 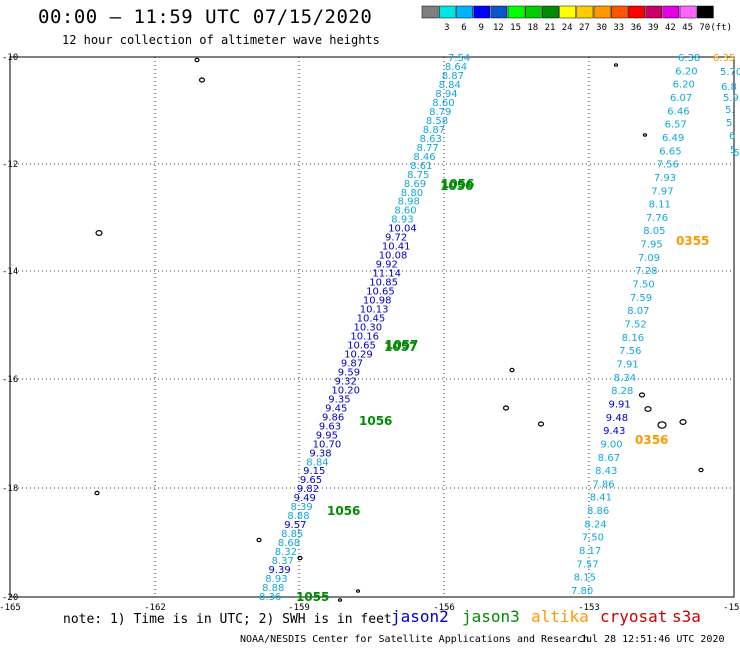 What do you see at coordinates (345, 390) in the screenshot?
I see `swh-value-left-track: 10.20` at bounding box center [345, 390].